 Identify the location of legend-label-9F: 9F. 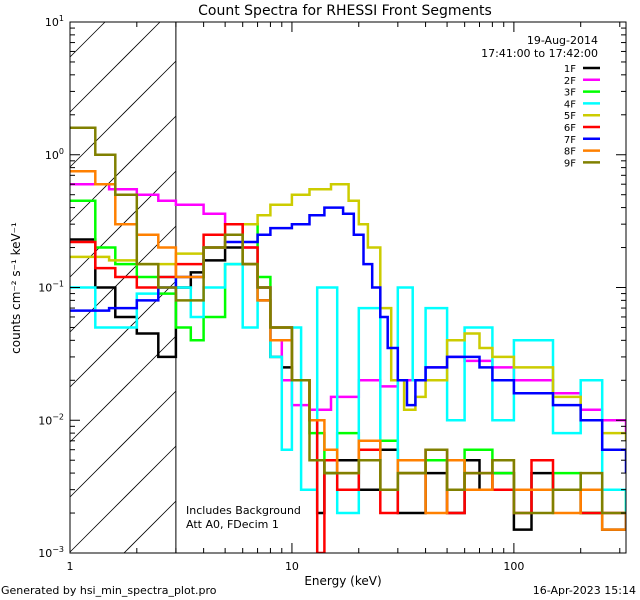
(570, 163).